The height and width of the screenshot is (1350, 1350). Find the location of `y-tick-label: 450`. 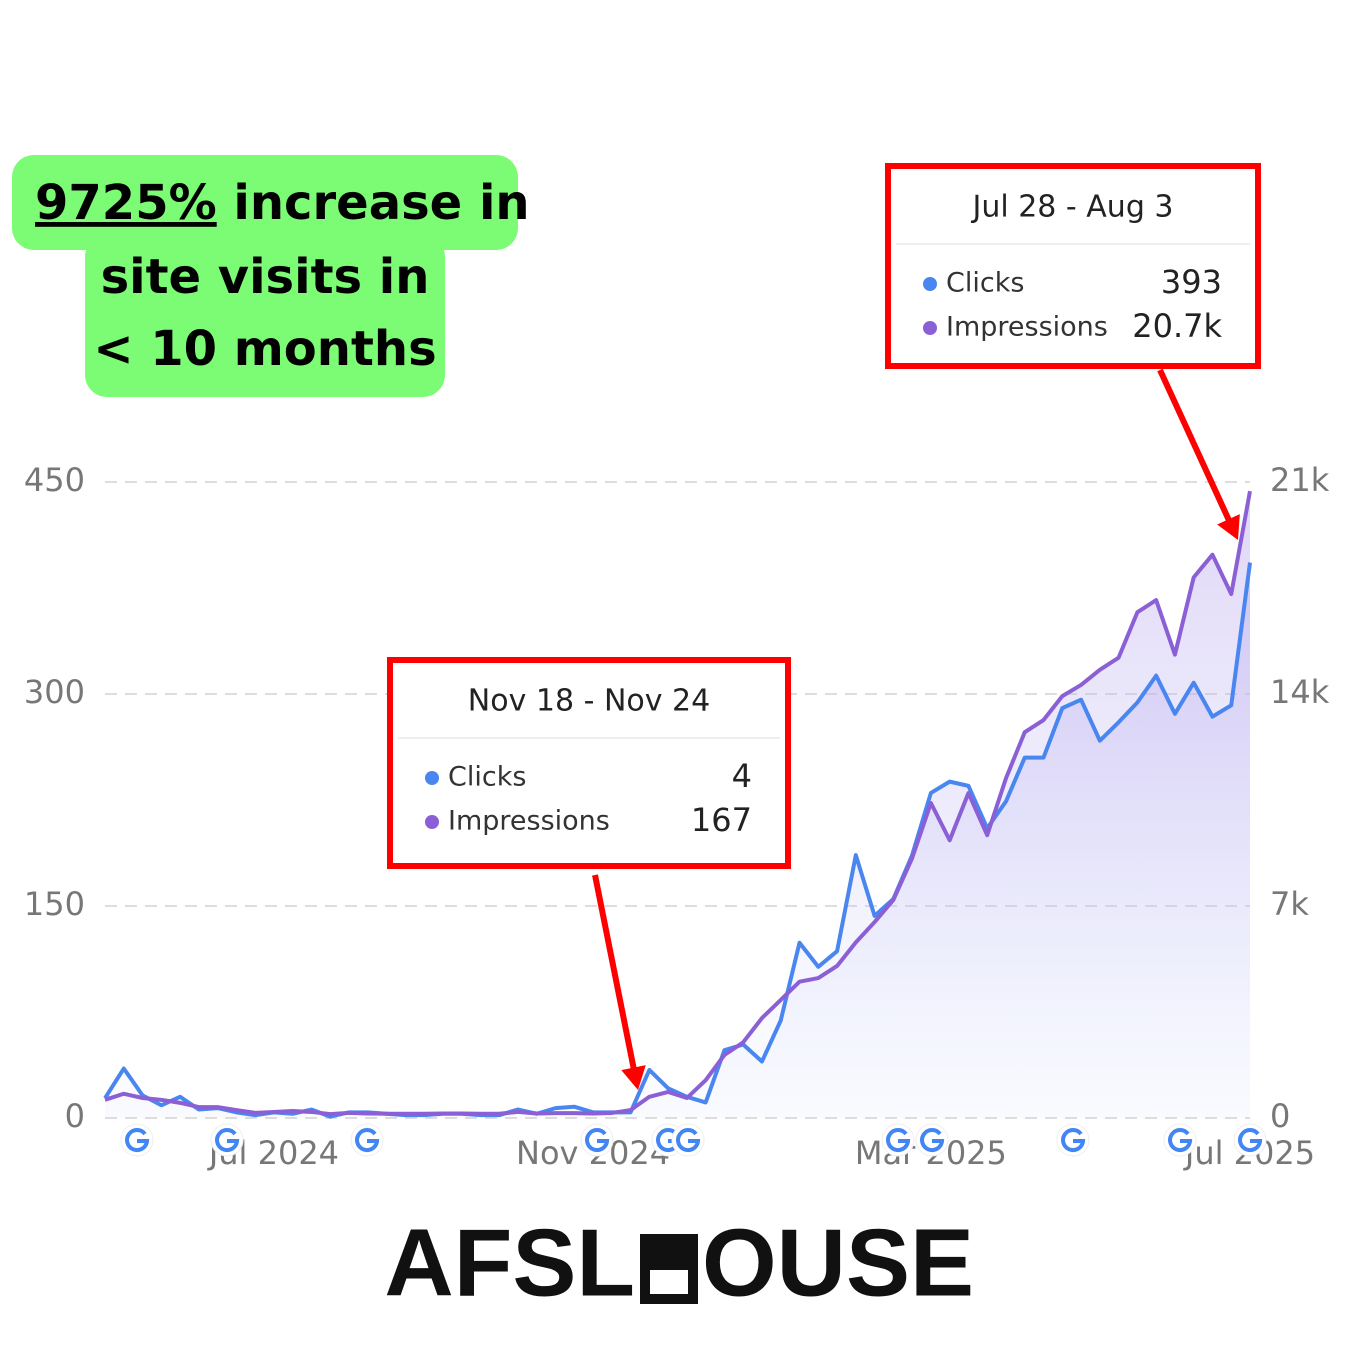

y-tick-label: 450 is located at coordinates (54, 480).